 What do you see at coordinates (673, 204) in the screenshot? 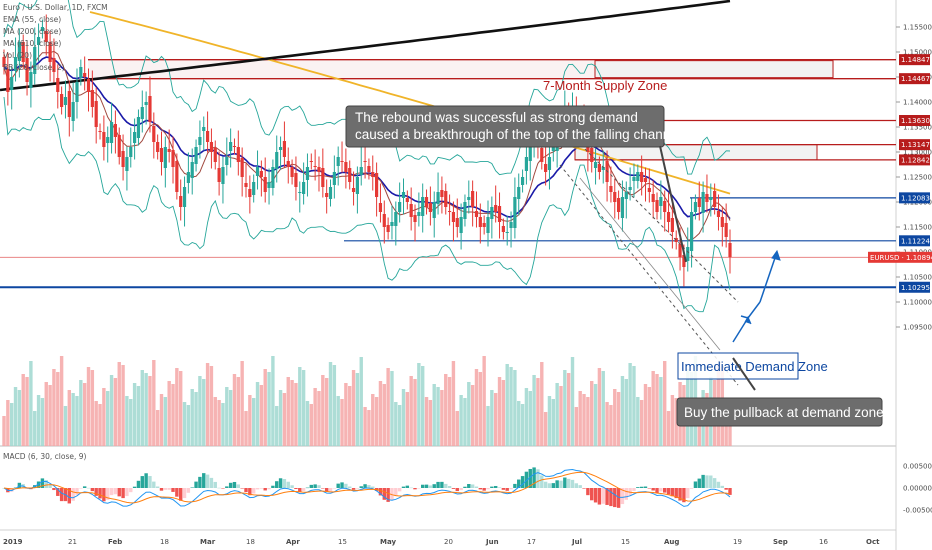
I see `breakout-note-pointer` at bounding box center [673, 204].